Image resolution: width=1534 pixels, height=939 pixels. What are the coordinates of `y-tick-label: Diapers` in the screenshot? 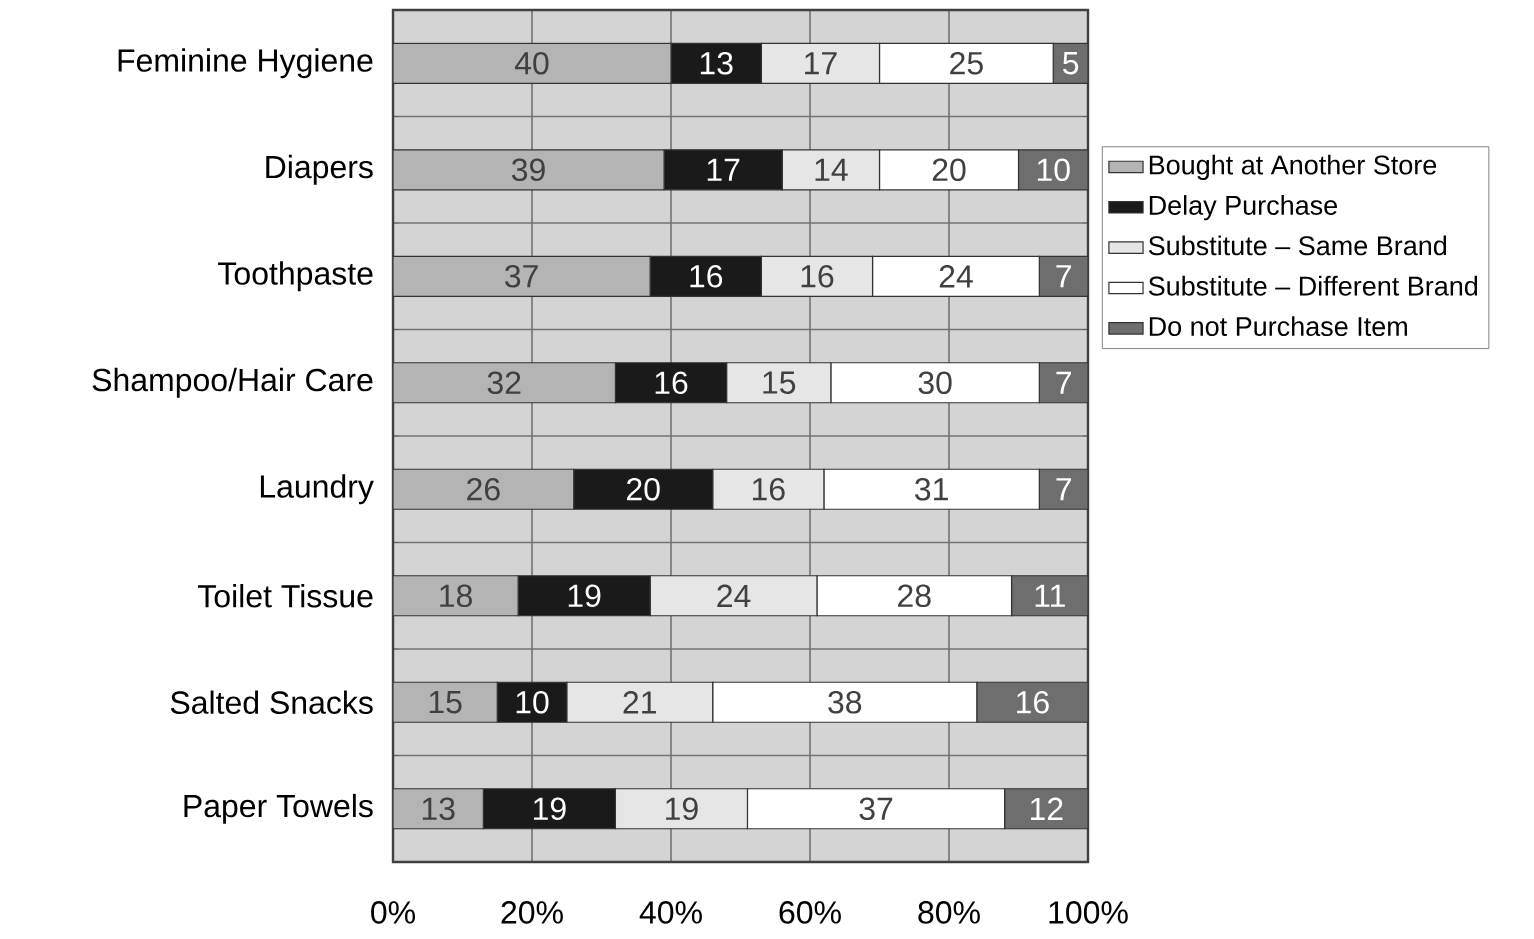 It's located at (319, 169).